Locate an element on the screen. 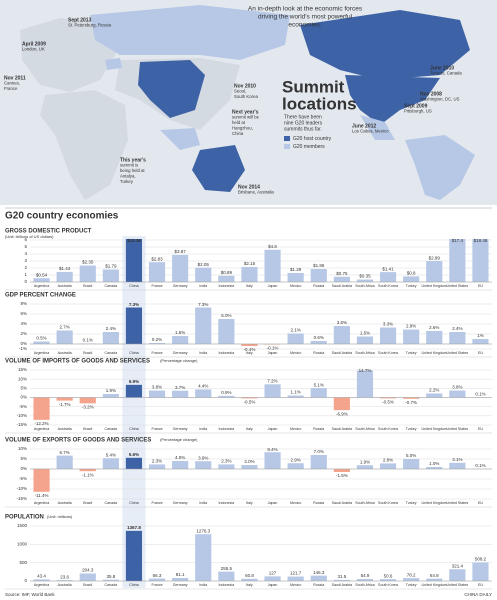  value-label: 43.4 is located at coordinates (41, 576).